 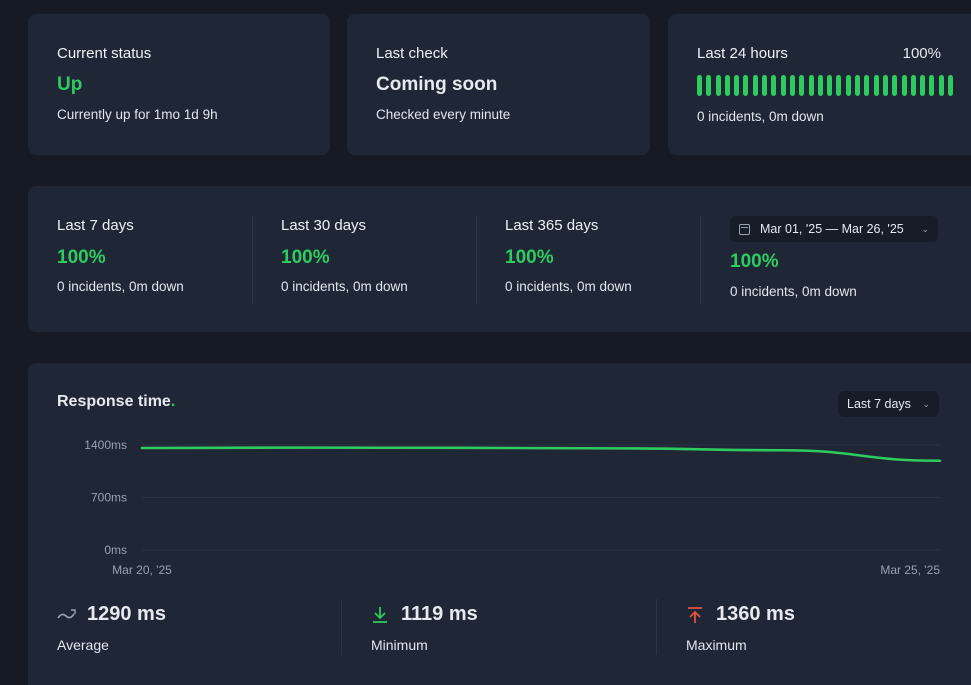 What do you see at coordinates (70, 84) in the screenshot?
I see `current-status-value: Up` at bounding box center [70, 84].